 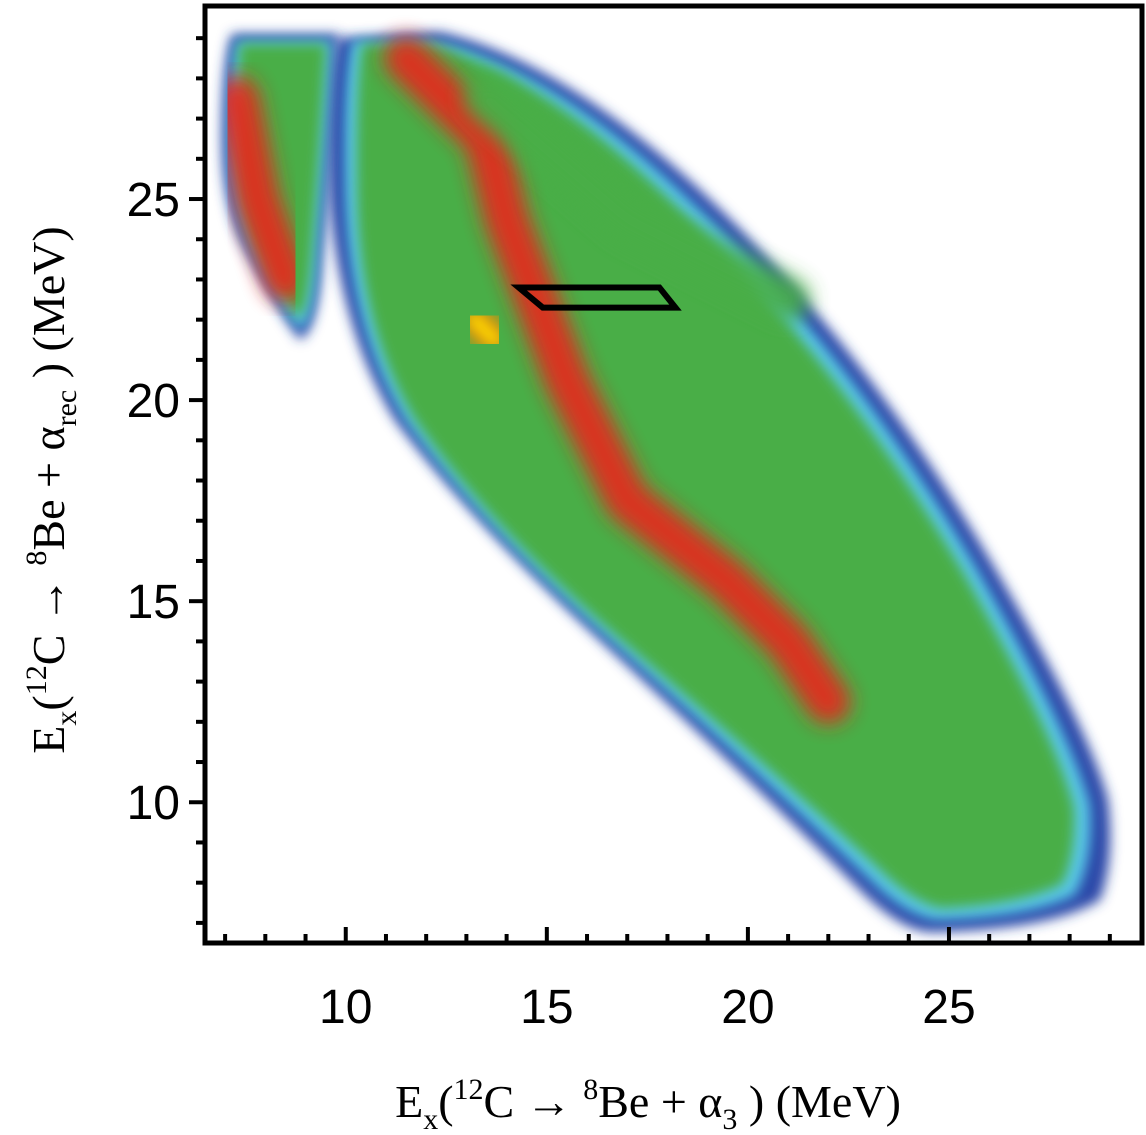 I want to click on gate-polygon, so click(x=596, y=297).